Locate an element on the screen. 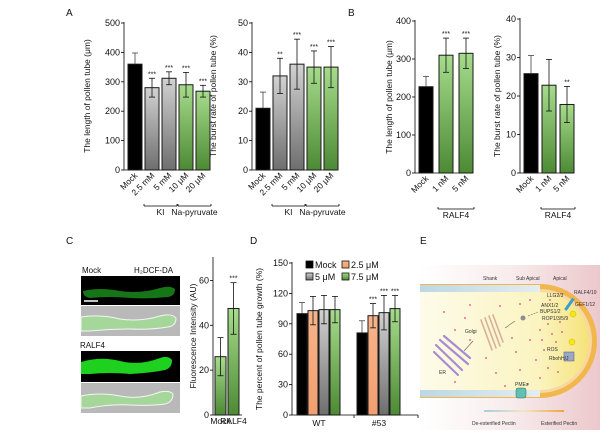 Image resolution: width=600 pixels, height=440 pixels. y-axis-label: The burst rate of pollen tube (%) is located at coordinates (213, 96).